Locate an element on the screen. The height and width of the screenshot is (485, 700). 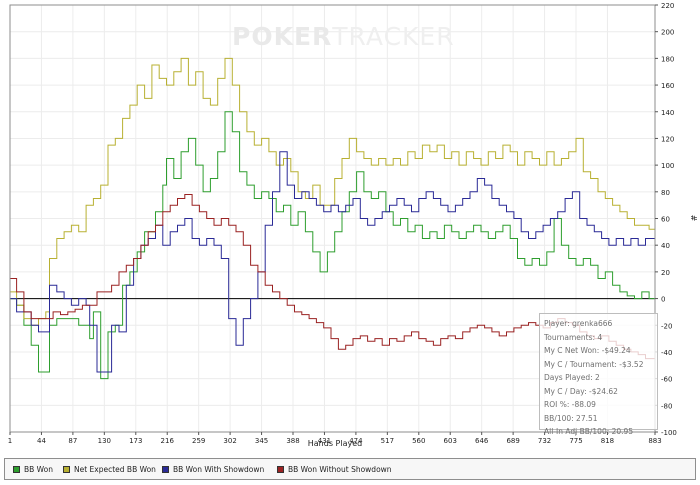
y-tick-label: 20 is located at coordinates (665, 273).